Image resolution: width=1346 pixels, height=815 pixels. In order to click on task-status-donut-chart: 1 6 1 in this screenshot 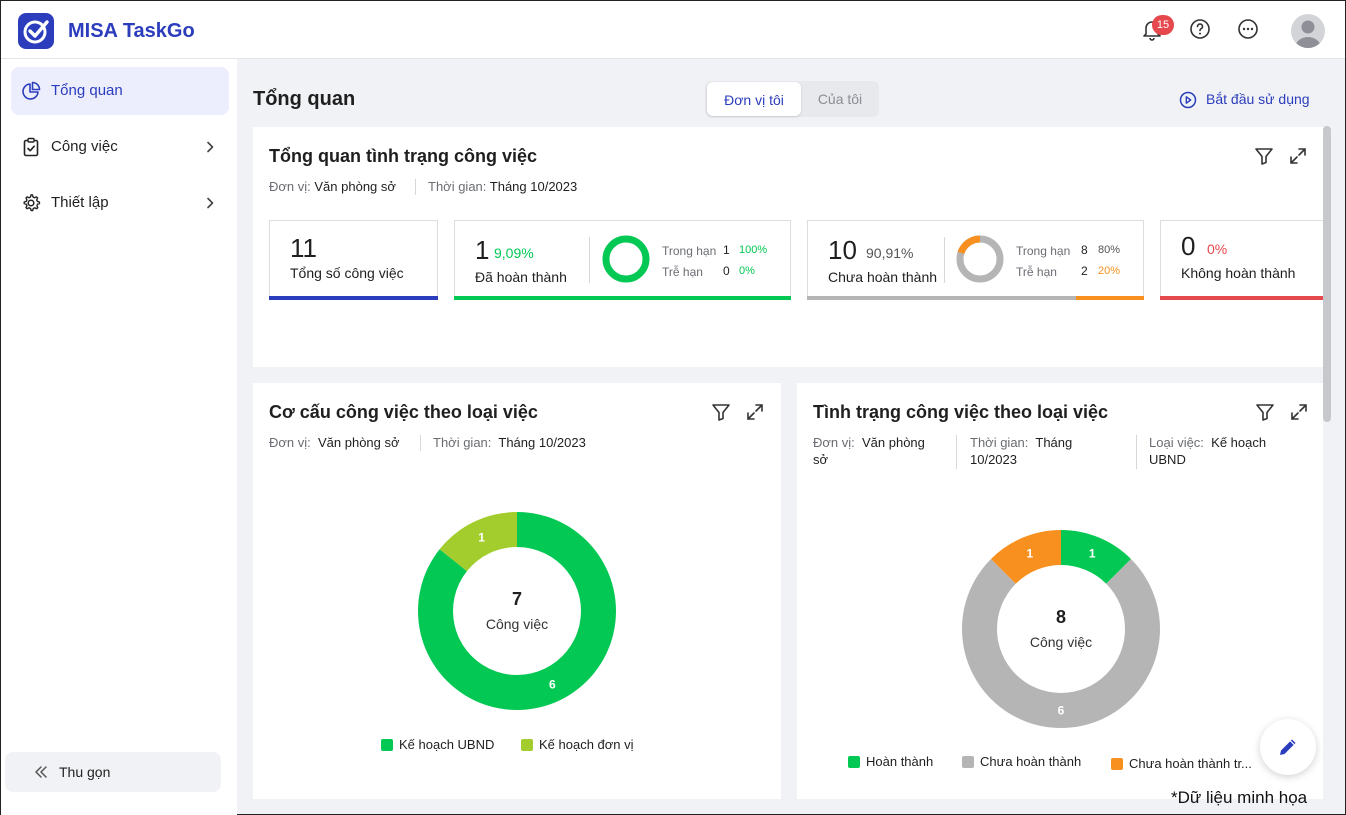, I will do `click(1061, 629)`.